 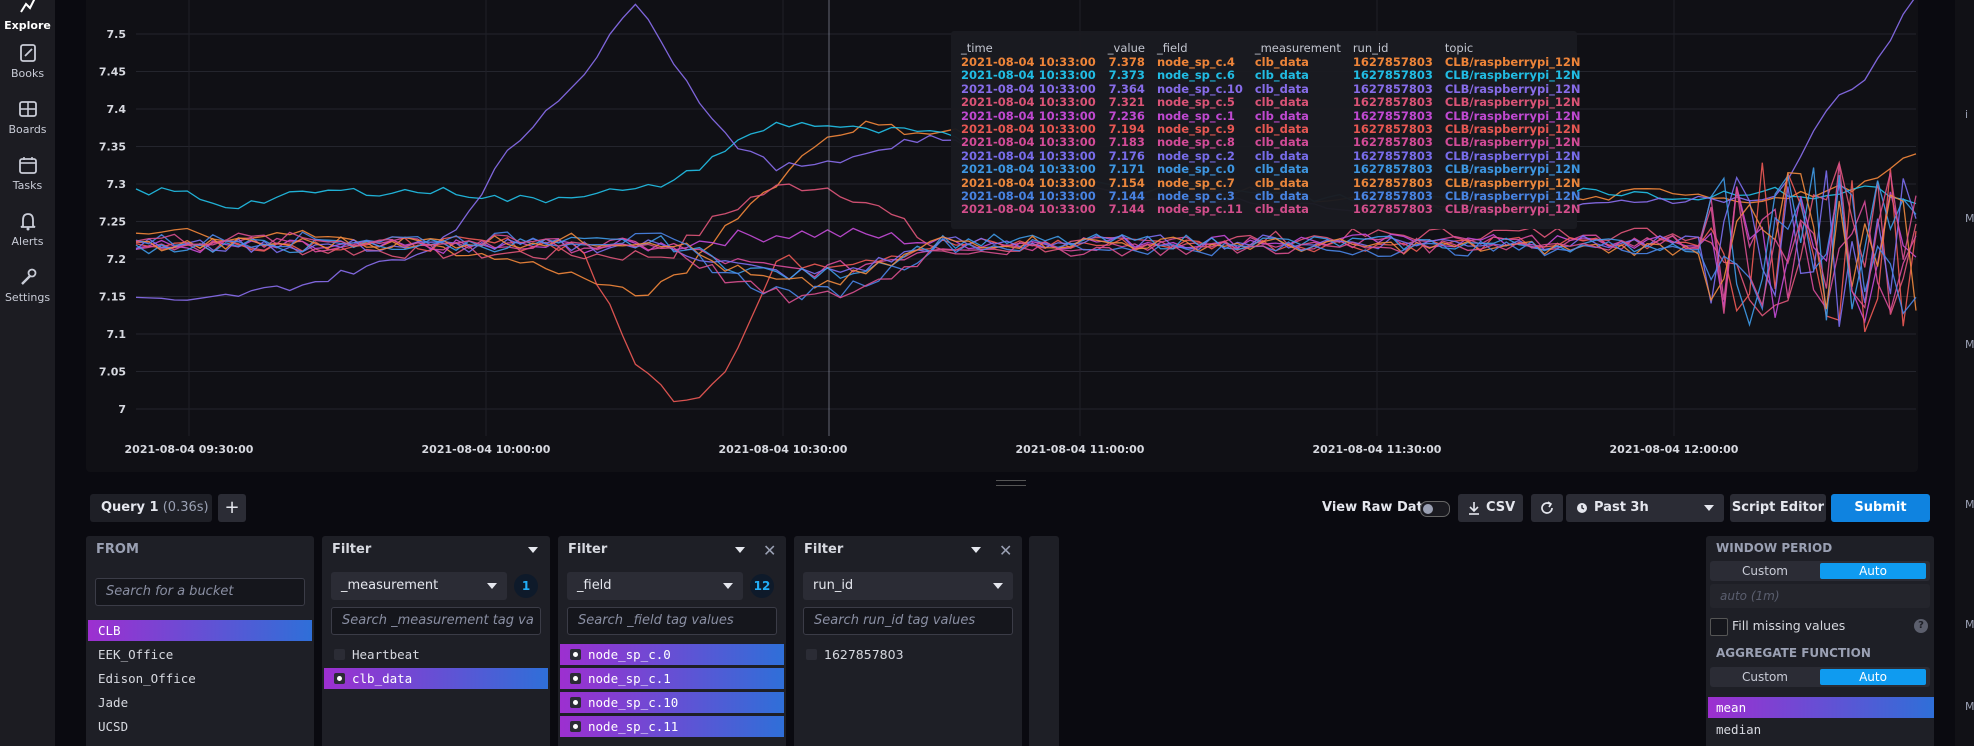 I want to click on y-tick-label: 7.5, so click(x=117, y=34).